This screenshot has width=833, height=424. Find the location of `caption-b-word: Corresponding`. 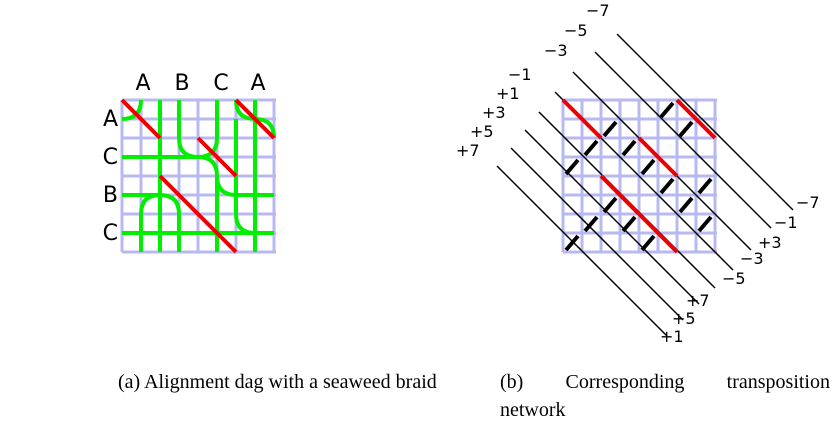

caption-b-word: Corresponding is located at coordinates (625, 382).